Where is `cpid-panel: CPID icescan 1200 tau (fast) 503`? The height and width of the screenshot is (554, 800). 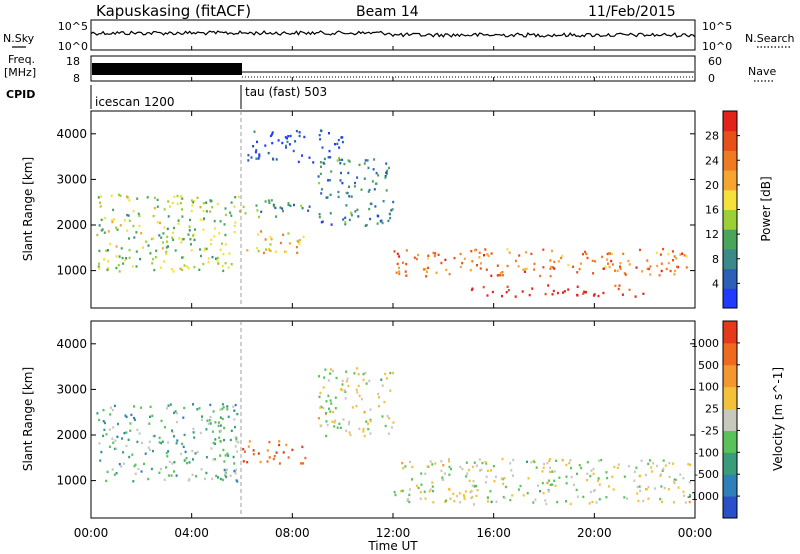
cpid-panel: CPID icescan 1200 tau (fast) 503 is located at coordinates (166, 97).